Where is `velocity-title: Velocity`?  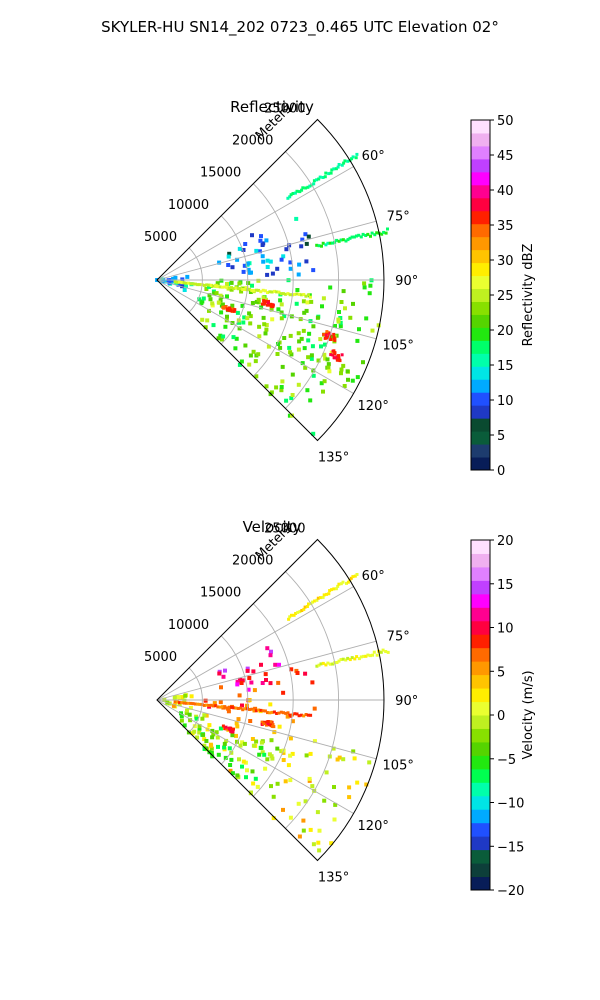 velocity-title: Velocity is located at coordinates (272, 527).